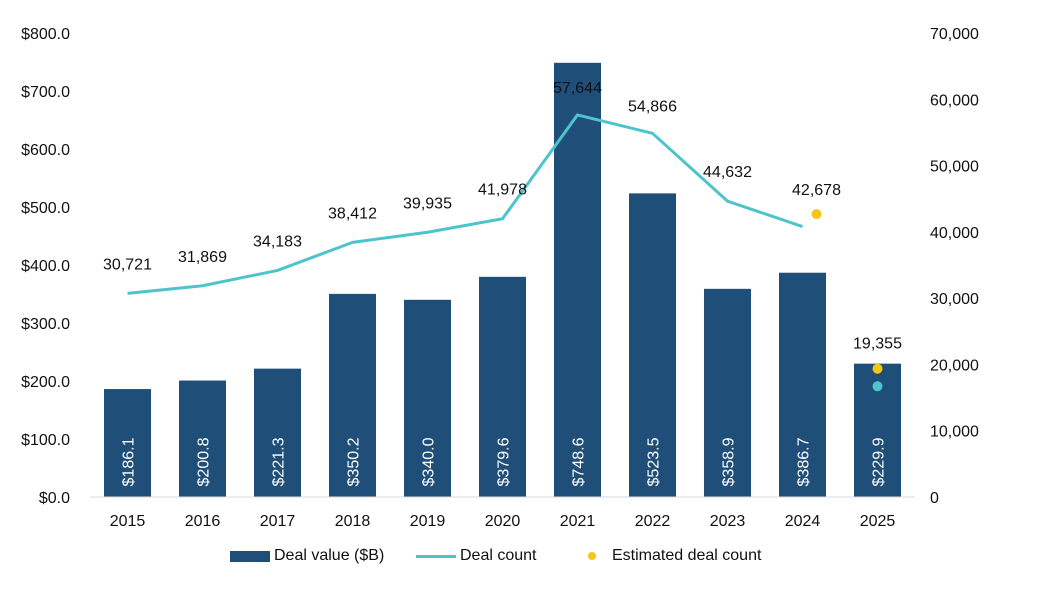 The width and height of the screenshot is (1050, 591). What do you see at coordinates (728, 521) in the screenshot?
I see `x-axis-tick-label: 2023` at bounding box center [728, 521].